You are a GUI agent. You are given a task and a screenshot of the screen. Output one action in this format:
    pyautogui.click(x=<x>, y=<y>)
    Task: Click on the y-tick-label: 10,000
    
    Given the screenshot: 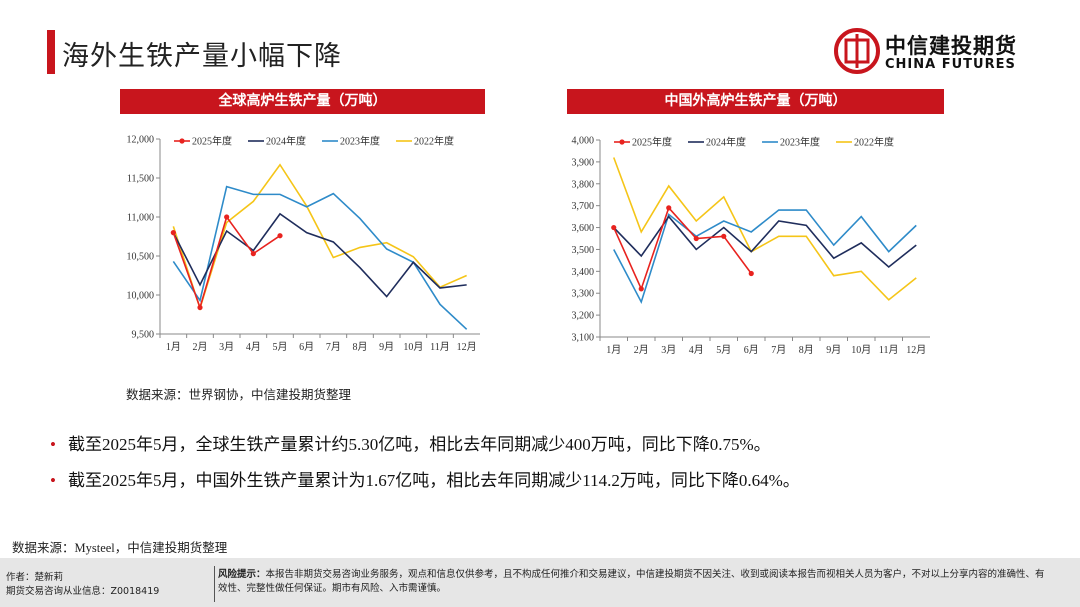 What is the action you would take?
    pyautogui.click(x=141, y=296)
    